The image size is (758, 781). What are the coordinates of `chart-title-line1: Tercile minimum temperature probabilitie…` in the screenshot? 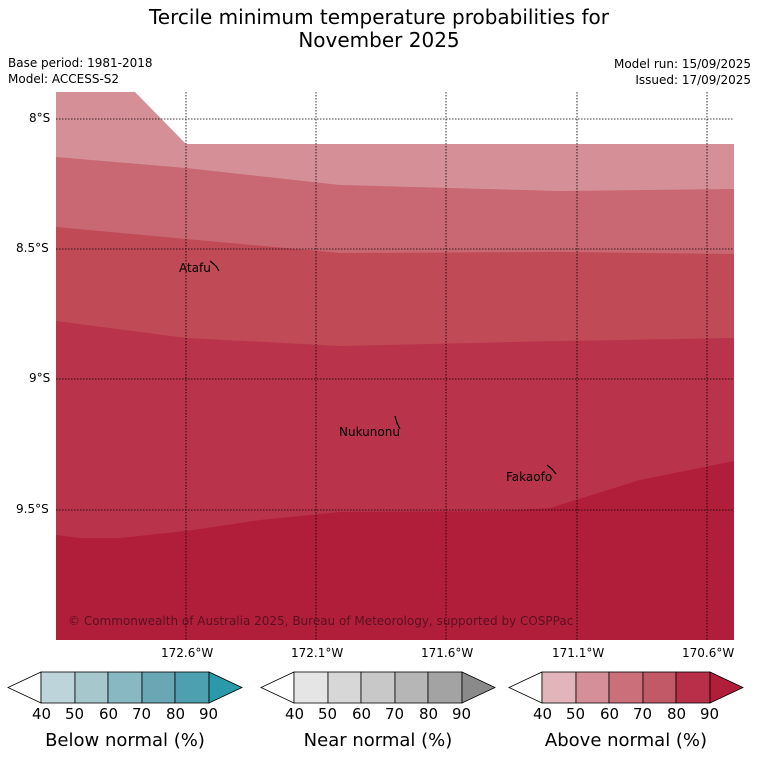 It's located at (379, 17).